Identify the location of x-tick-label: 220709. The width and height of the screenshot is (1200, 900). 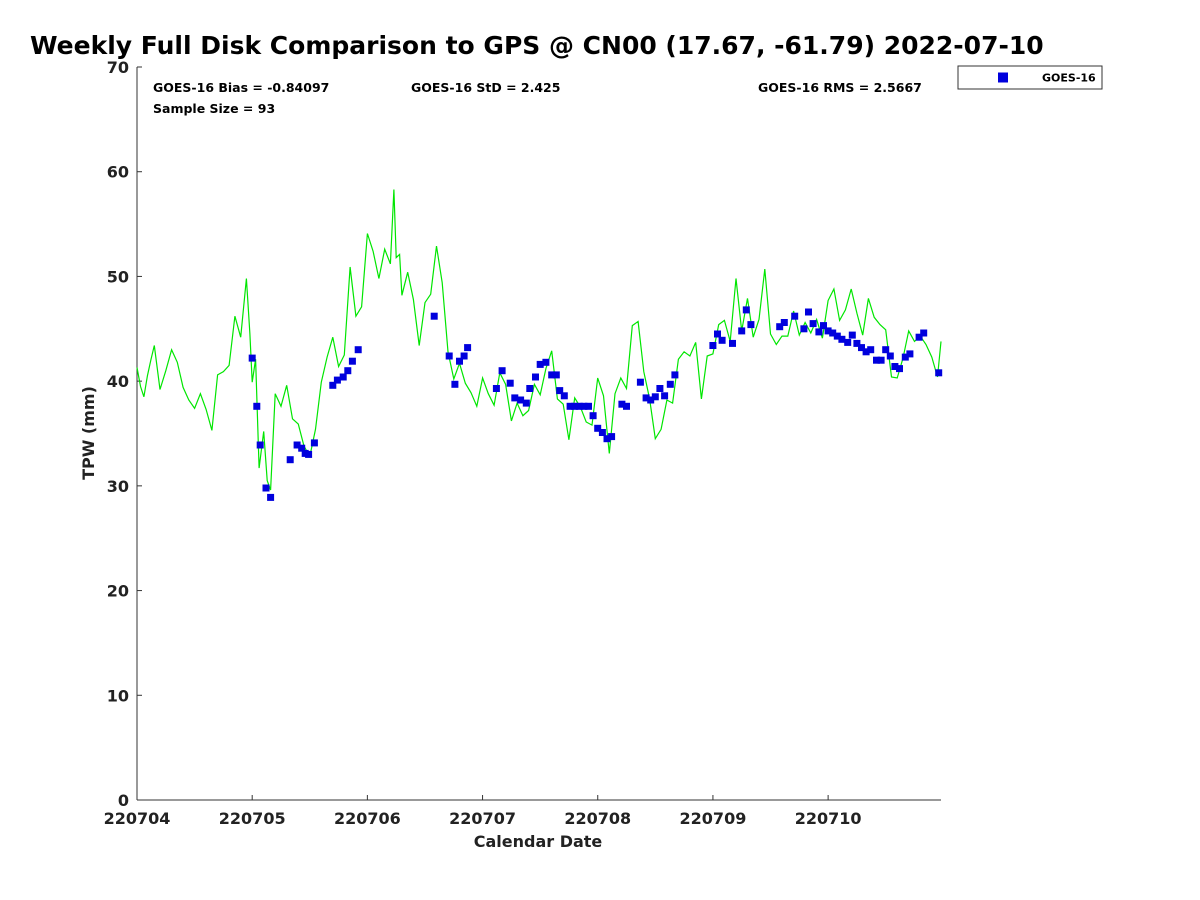
(713, 818).